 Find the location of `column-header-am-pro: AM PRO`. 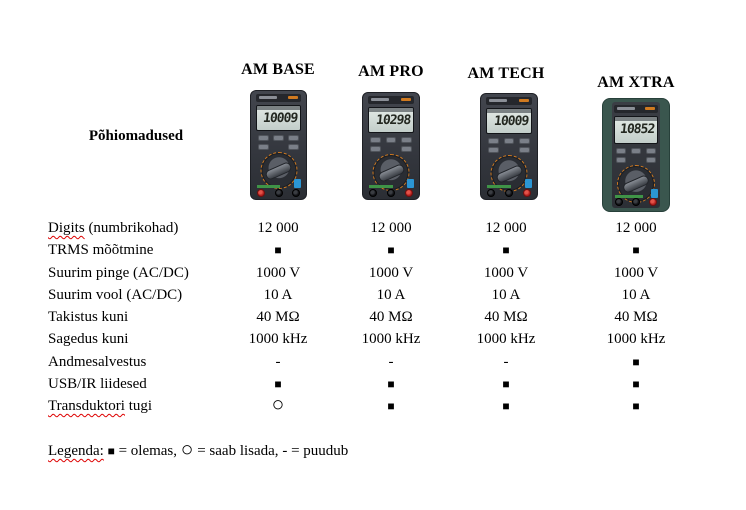

column-header-am-pro: AM PRO is located at coordinates (391, 71).